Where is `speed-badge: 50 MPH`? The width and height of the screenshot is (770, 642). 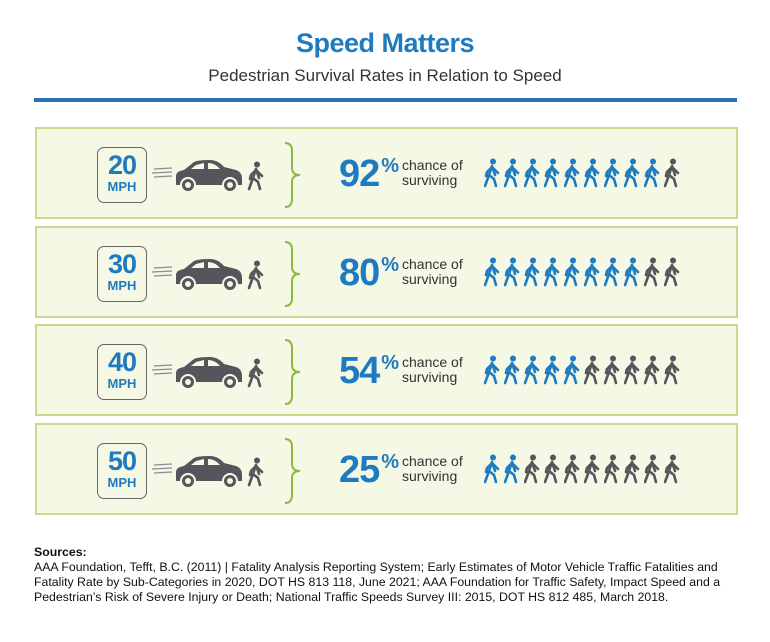 speed-badge: 50 MPH is located at coordinates (122, 471).